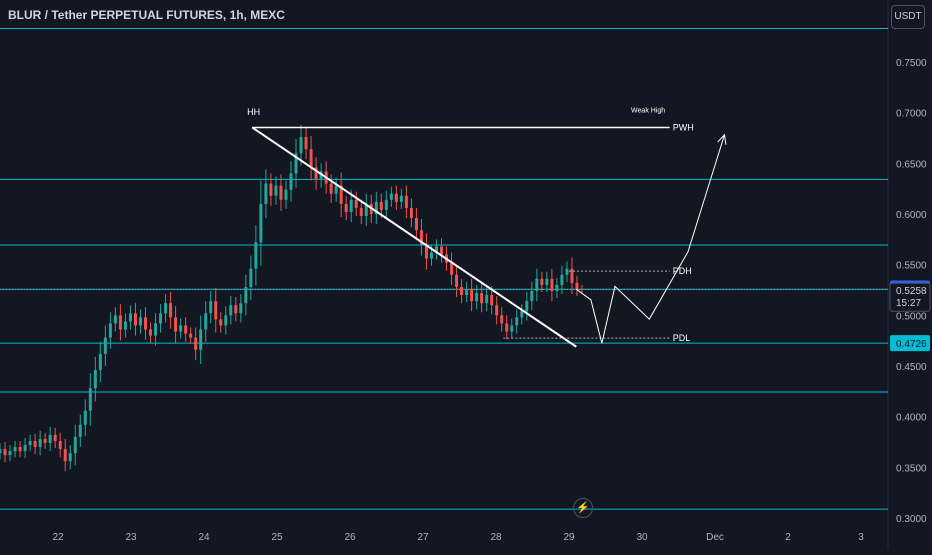 The width and height of the screenshot is (932, 555). Describe the element at coordinates (911, 164) in the screenshot. I see `y-tick-label: 0.6500` at that location.